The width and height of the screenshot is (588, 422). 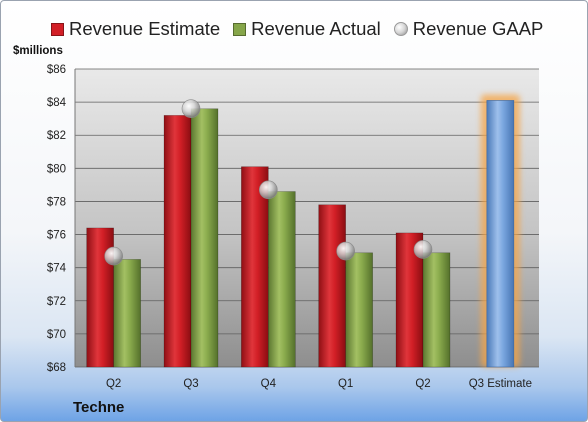 I want to click on y-tick-label: $80, so click(x=56, y=169).